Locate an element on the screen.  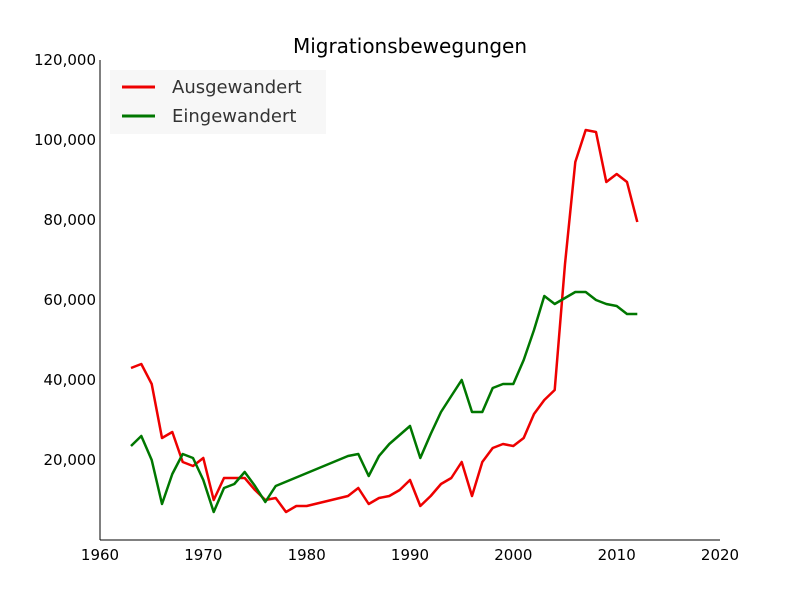
legend-box is located at coordinates (218, 102).